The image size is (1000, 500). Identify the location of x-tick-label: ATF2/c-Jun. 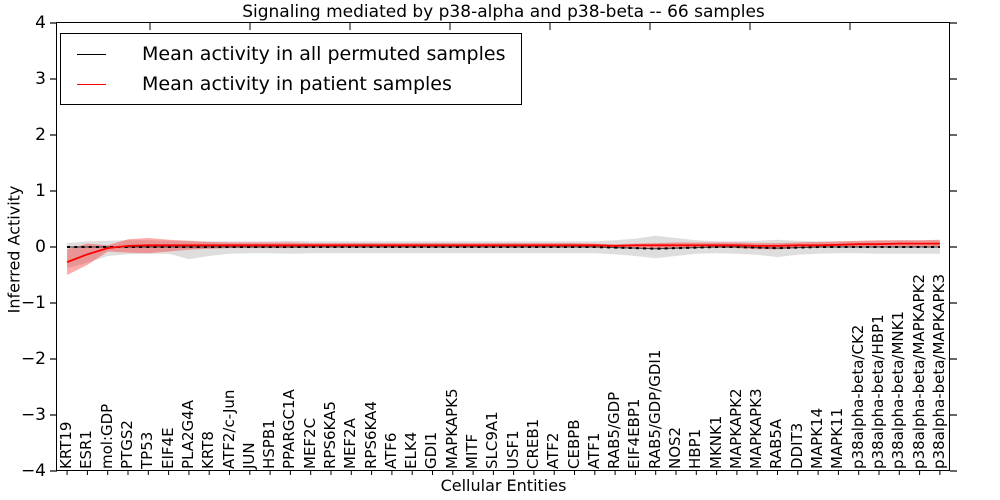
(228, 429).